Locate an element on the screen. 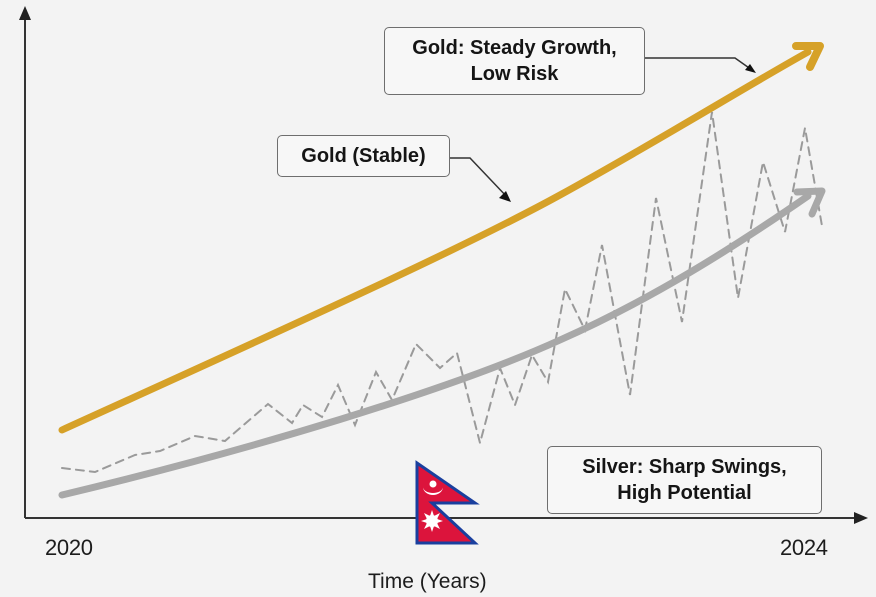 Image resolution: width=876 pixels, height=597 pixels. y-axis is located at coordinates (25, 262).